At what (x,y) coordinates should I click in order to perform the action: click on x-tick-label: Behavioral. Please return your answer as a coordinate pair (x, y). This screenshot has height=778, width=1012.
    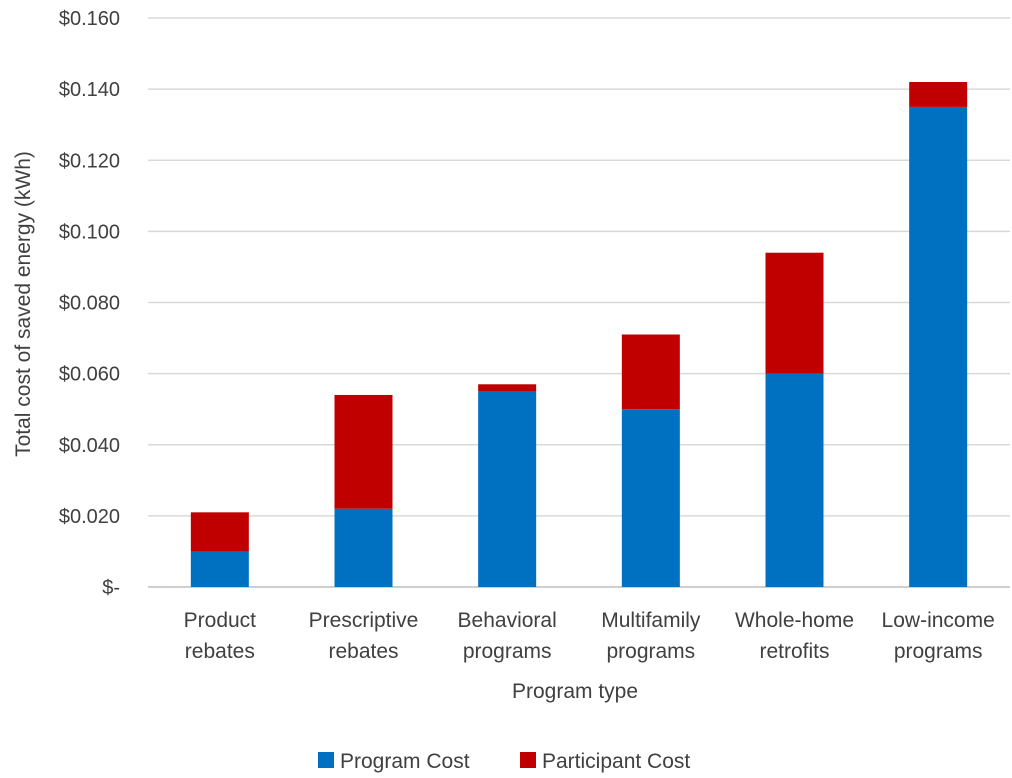
    Looking at the image, I should click on (507, 620).